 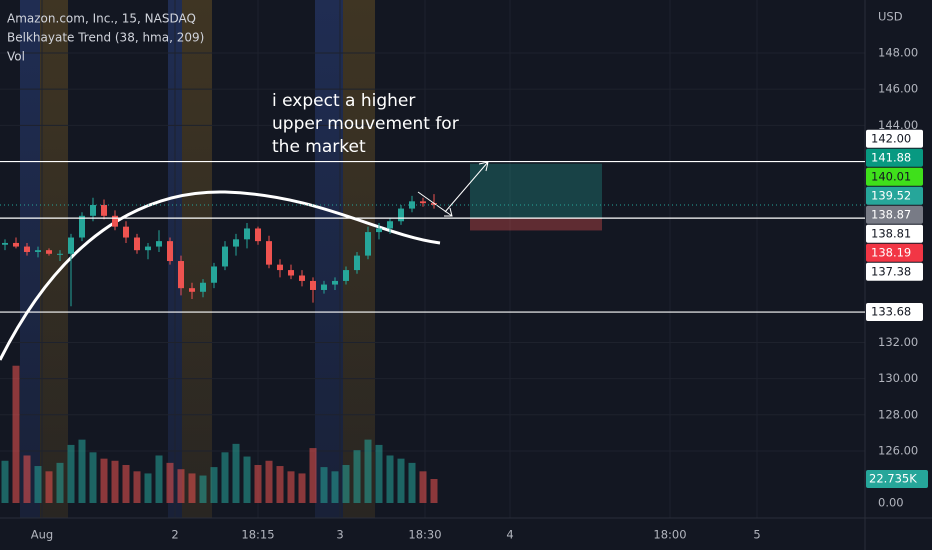 I want to click on stop-zone, so click(x=536, y=224).